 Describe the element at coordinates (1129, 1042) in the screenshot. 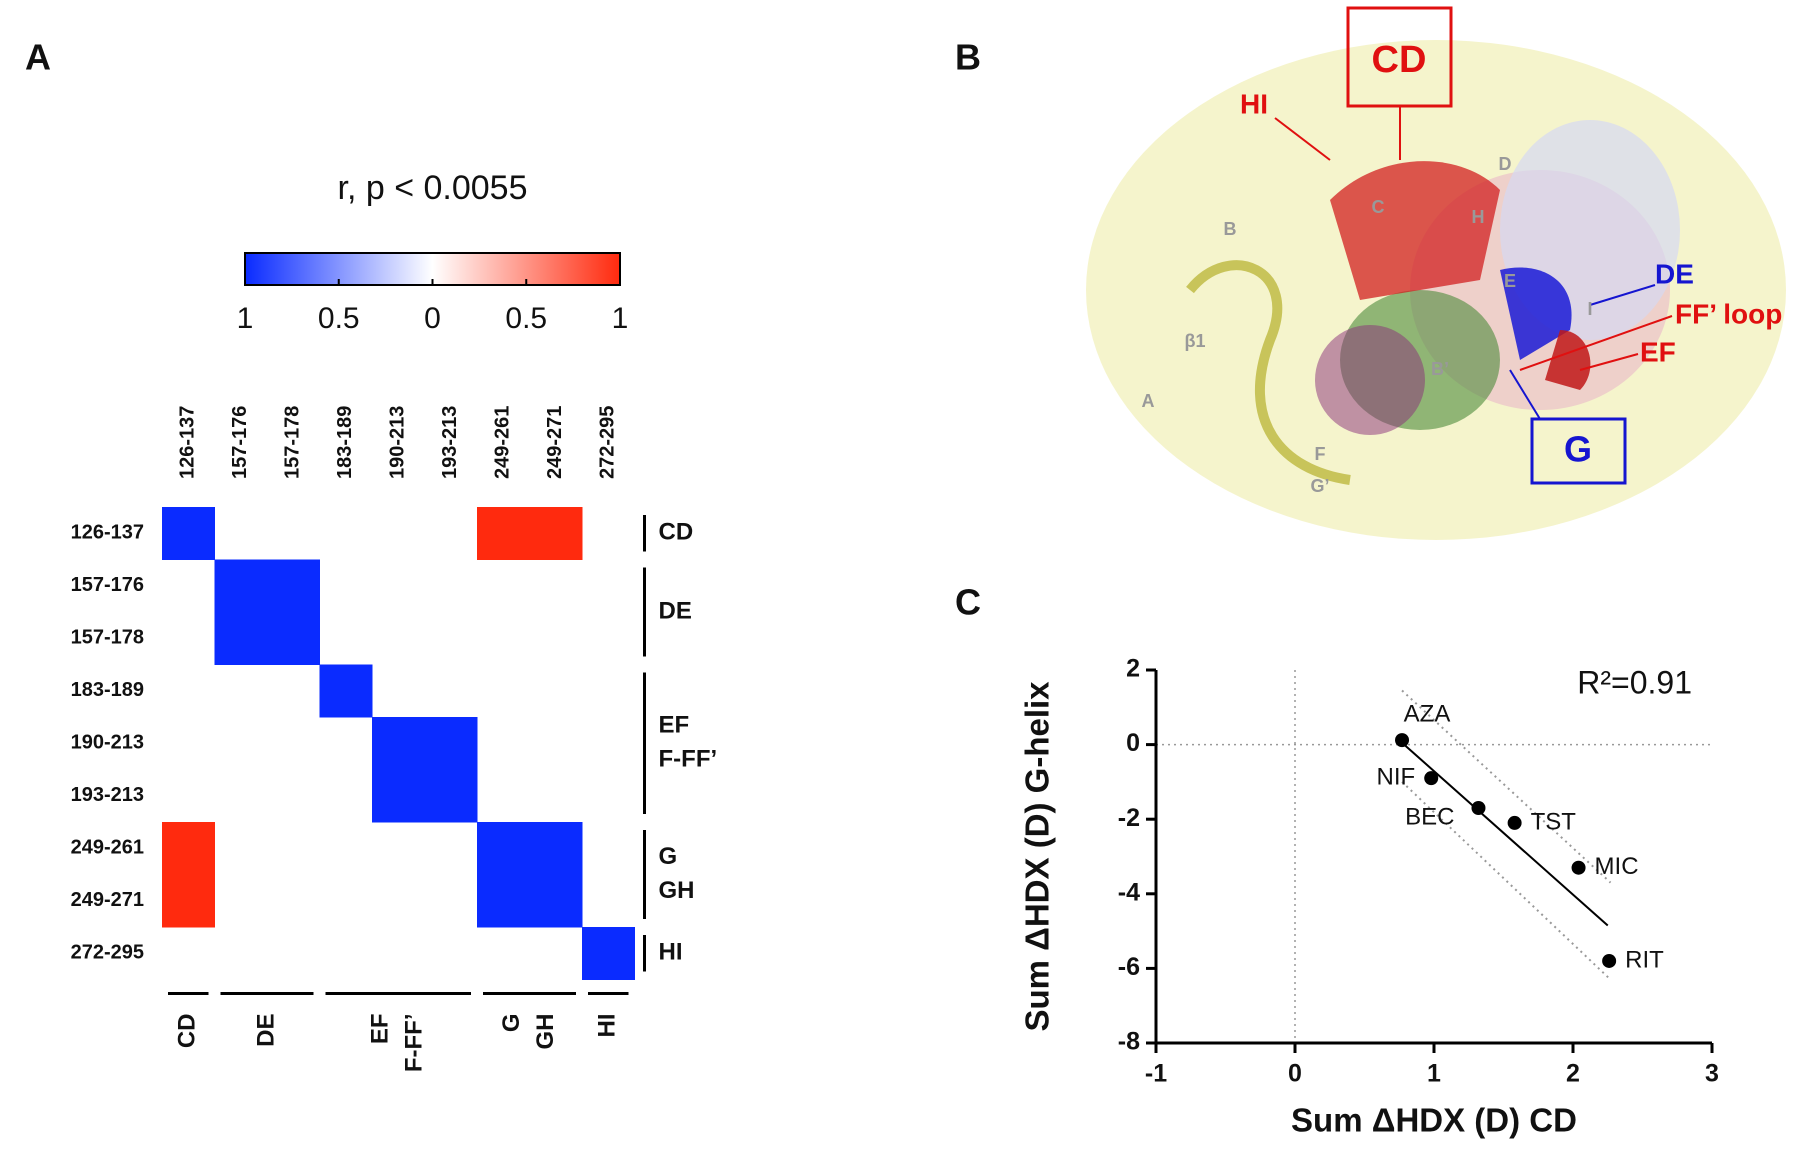

I see `y-tick-label: -8` at that location.